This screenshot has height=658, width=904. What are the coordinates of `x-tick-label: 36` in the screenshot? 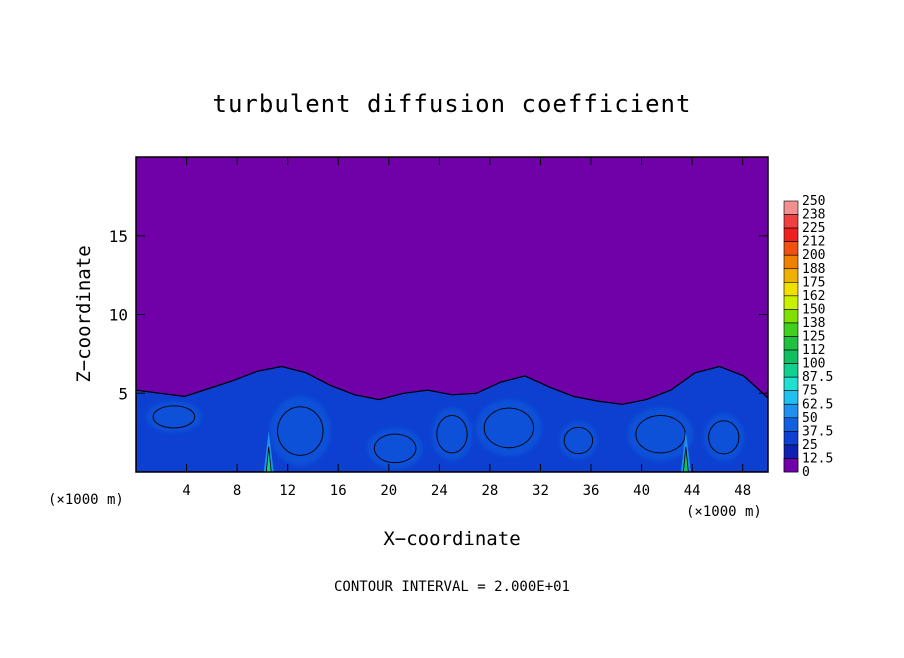 It's located at (591, 491).